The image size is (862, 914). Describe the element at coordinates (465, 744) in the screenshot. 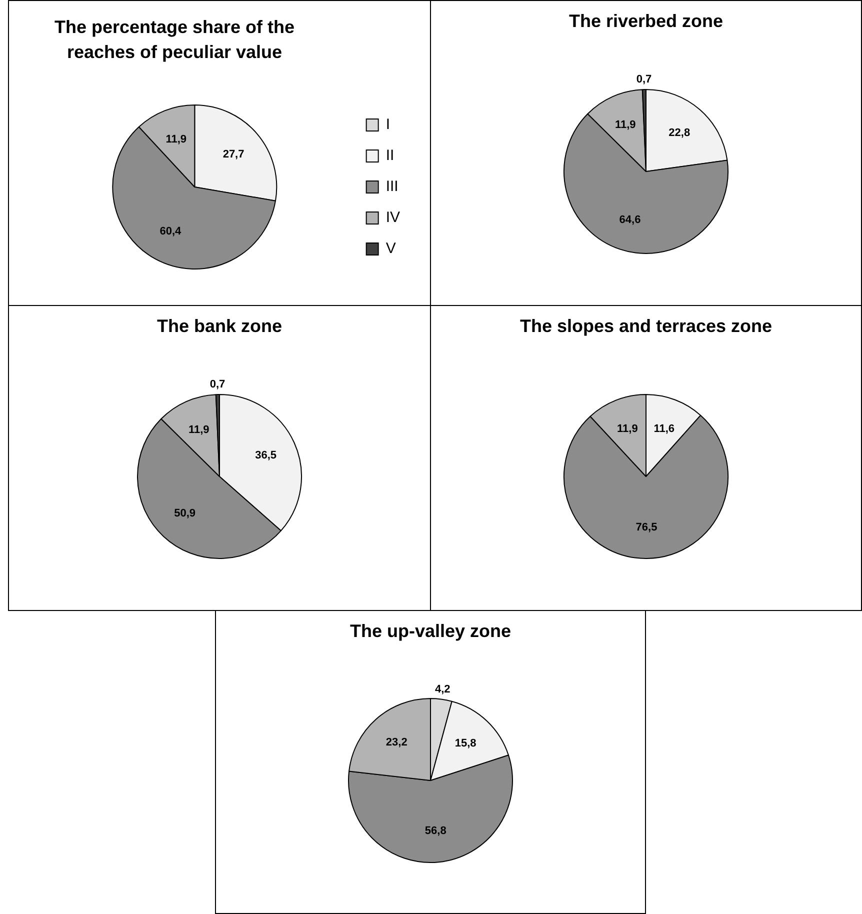

I see `data-label: 15,8` at that location.